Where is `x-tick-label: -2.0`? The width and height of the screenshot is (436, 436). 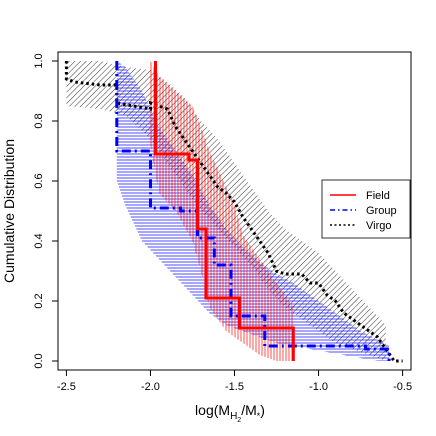
x-tick-label: -2.0 is located at coordinates (150, 387).